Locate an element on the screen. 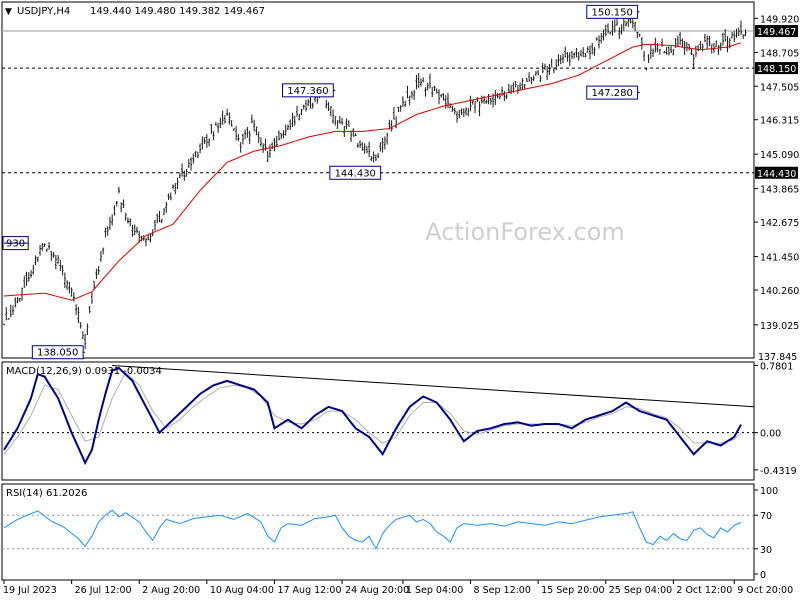 This screenshot has width=800, height=600. time-axis-tick-label: 10 Aug 04:00 is located at coordinates (242, 590).